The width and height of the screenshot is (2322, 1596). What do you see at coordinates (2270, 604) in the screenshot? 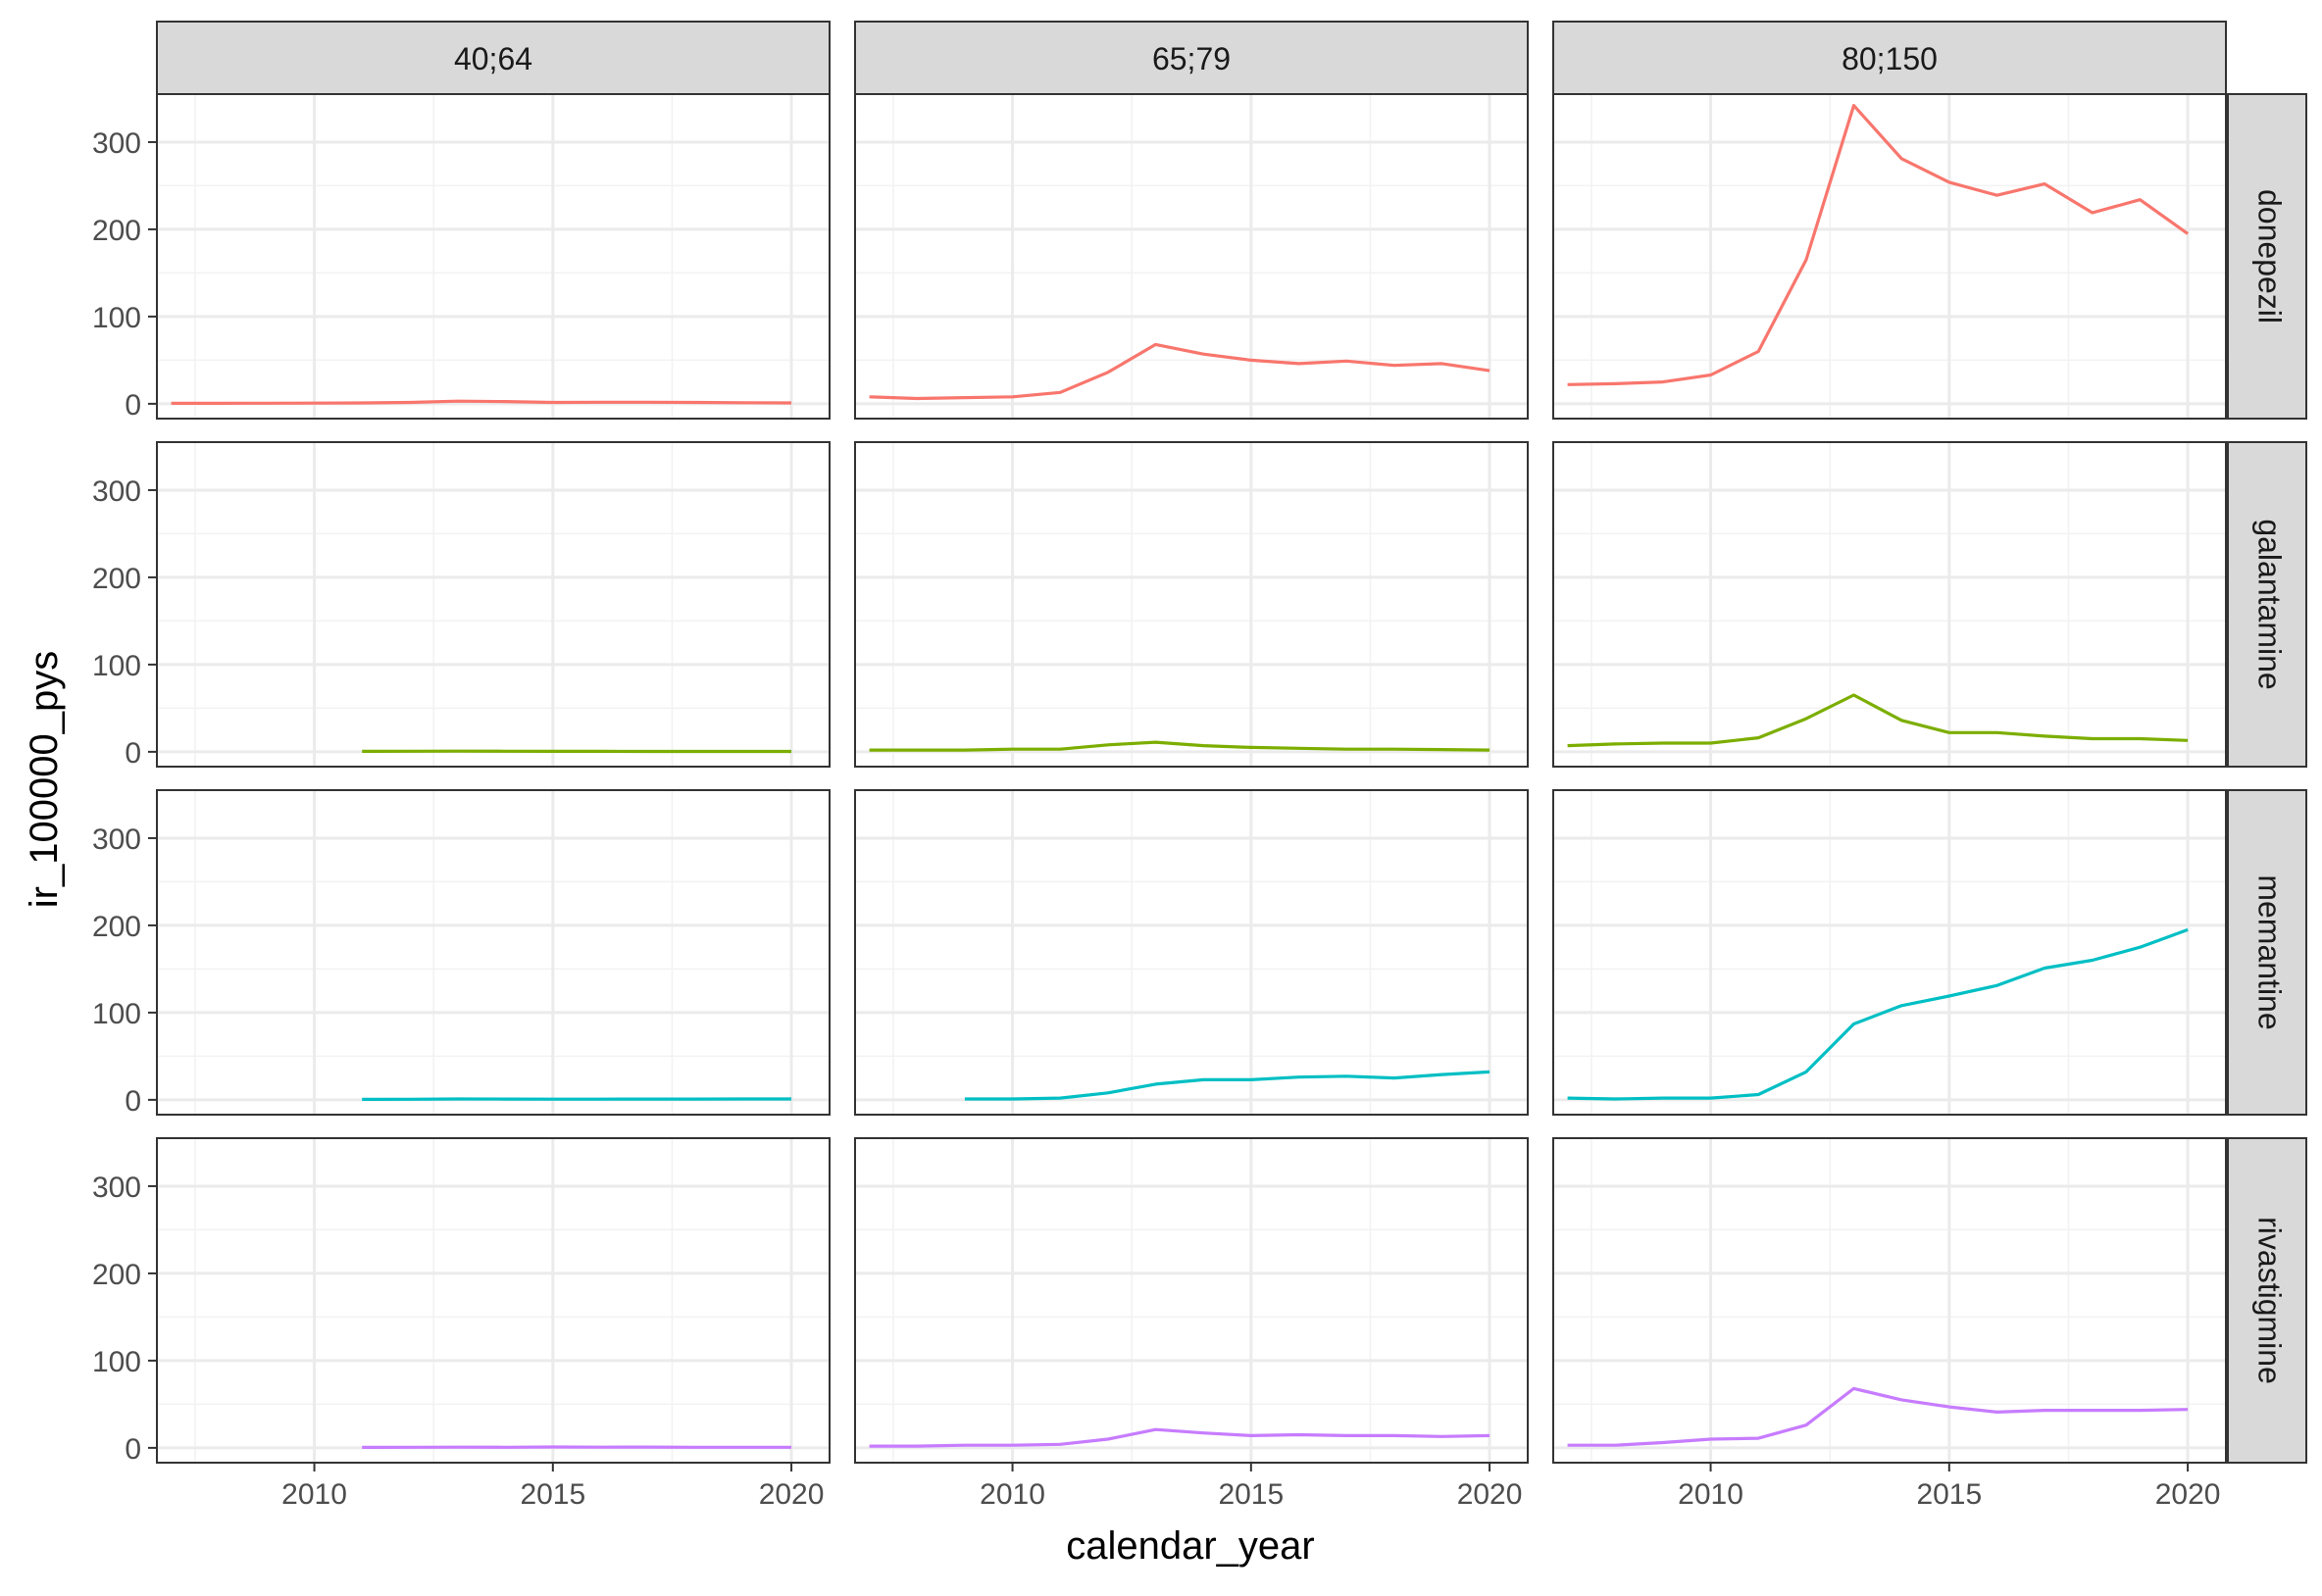
I see `facet-strip-row-label: galantamine` at bounding box center [2270, 604].